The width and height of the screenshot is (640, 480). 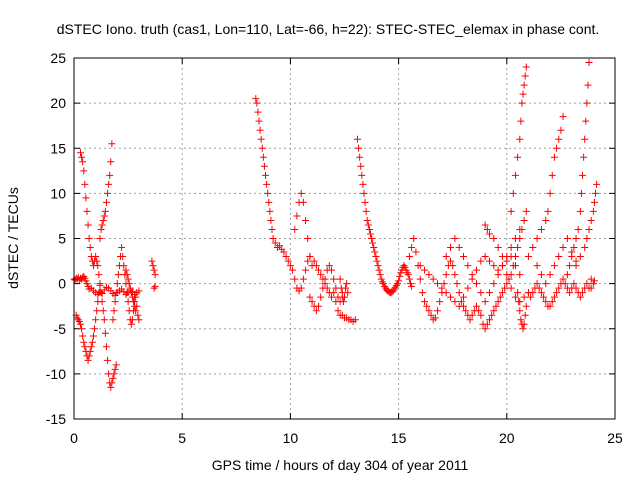 I want to click on y-tick-label: 15, so click(x=58, y=148).